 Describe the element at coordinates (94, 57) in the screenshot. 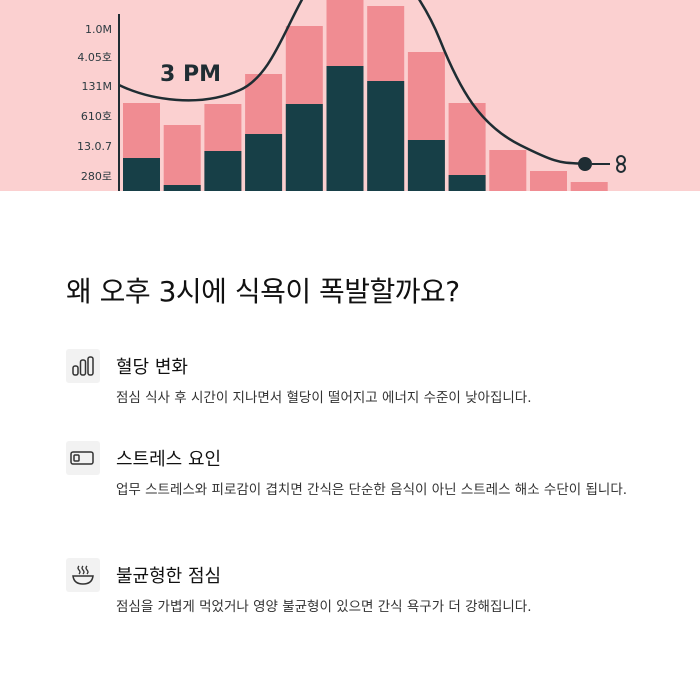

I see `y-tick-label: 4.05호` at that location.